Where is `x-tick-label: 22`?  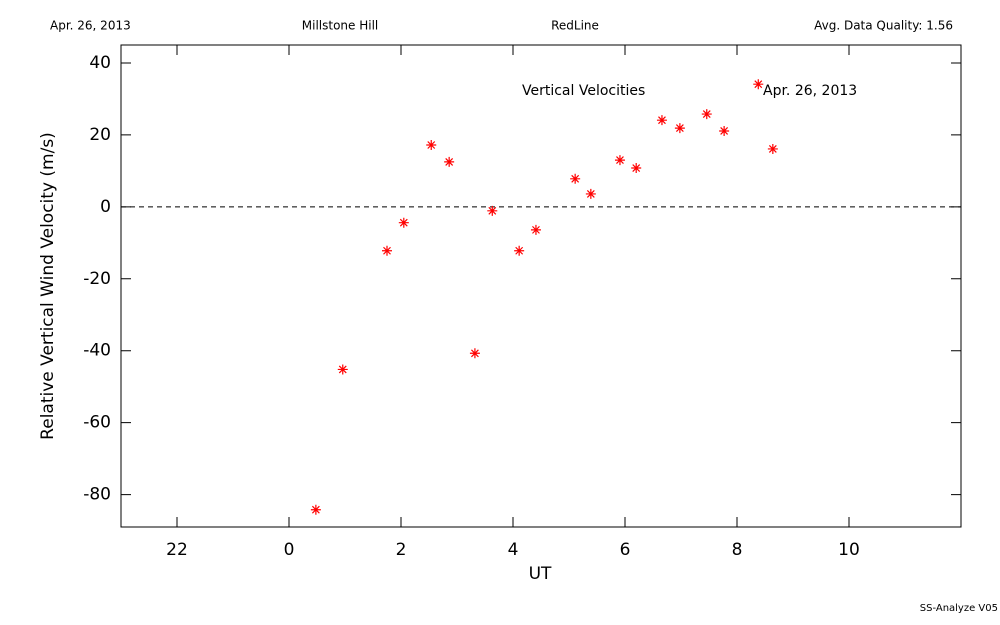
x-tick-label: 22 is located at coordinates (177, 550).